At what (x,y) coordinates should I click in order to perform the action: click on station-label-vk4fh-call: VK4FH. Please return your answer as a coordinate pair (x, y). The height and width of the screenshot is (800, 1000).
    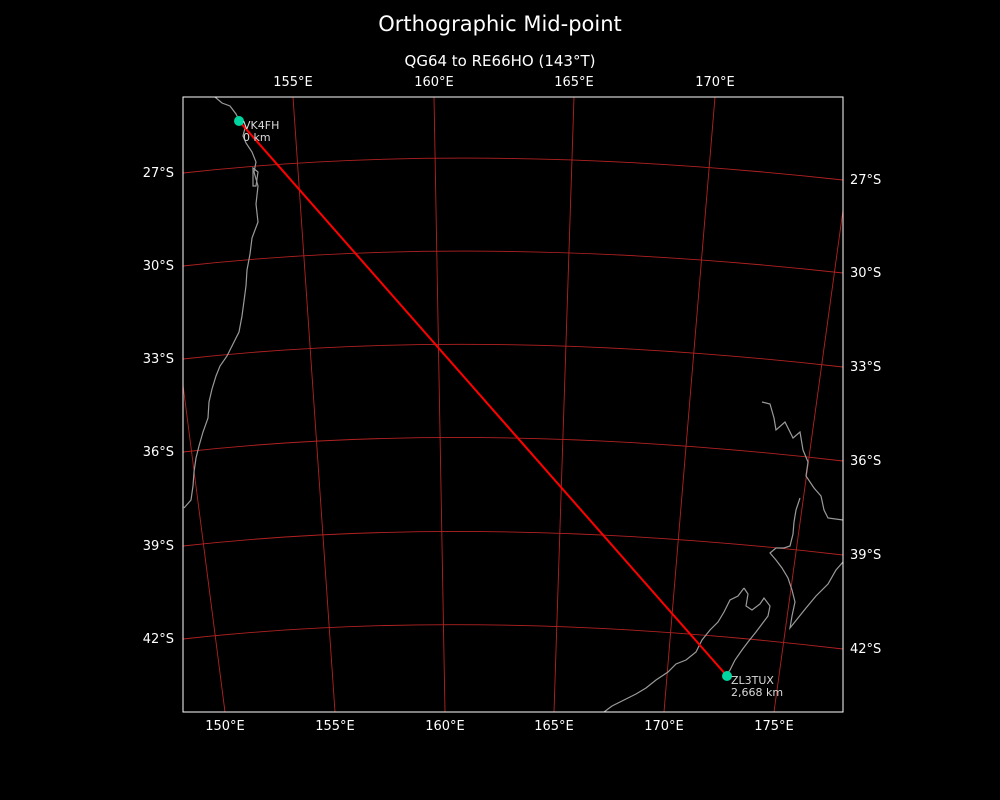
    Looking at the image, I should click on (261, 125).